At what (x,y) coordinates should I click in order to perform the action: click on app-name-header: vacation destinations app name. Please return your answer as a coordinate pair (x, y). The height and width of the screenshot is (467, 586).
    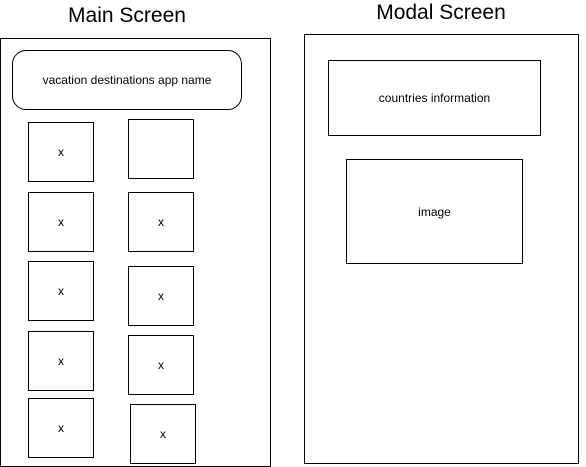
    Looking at the image, I should click on (127, 80).